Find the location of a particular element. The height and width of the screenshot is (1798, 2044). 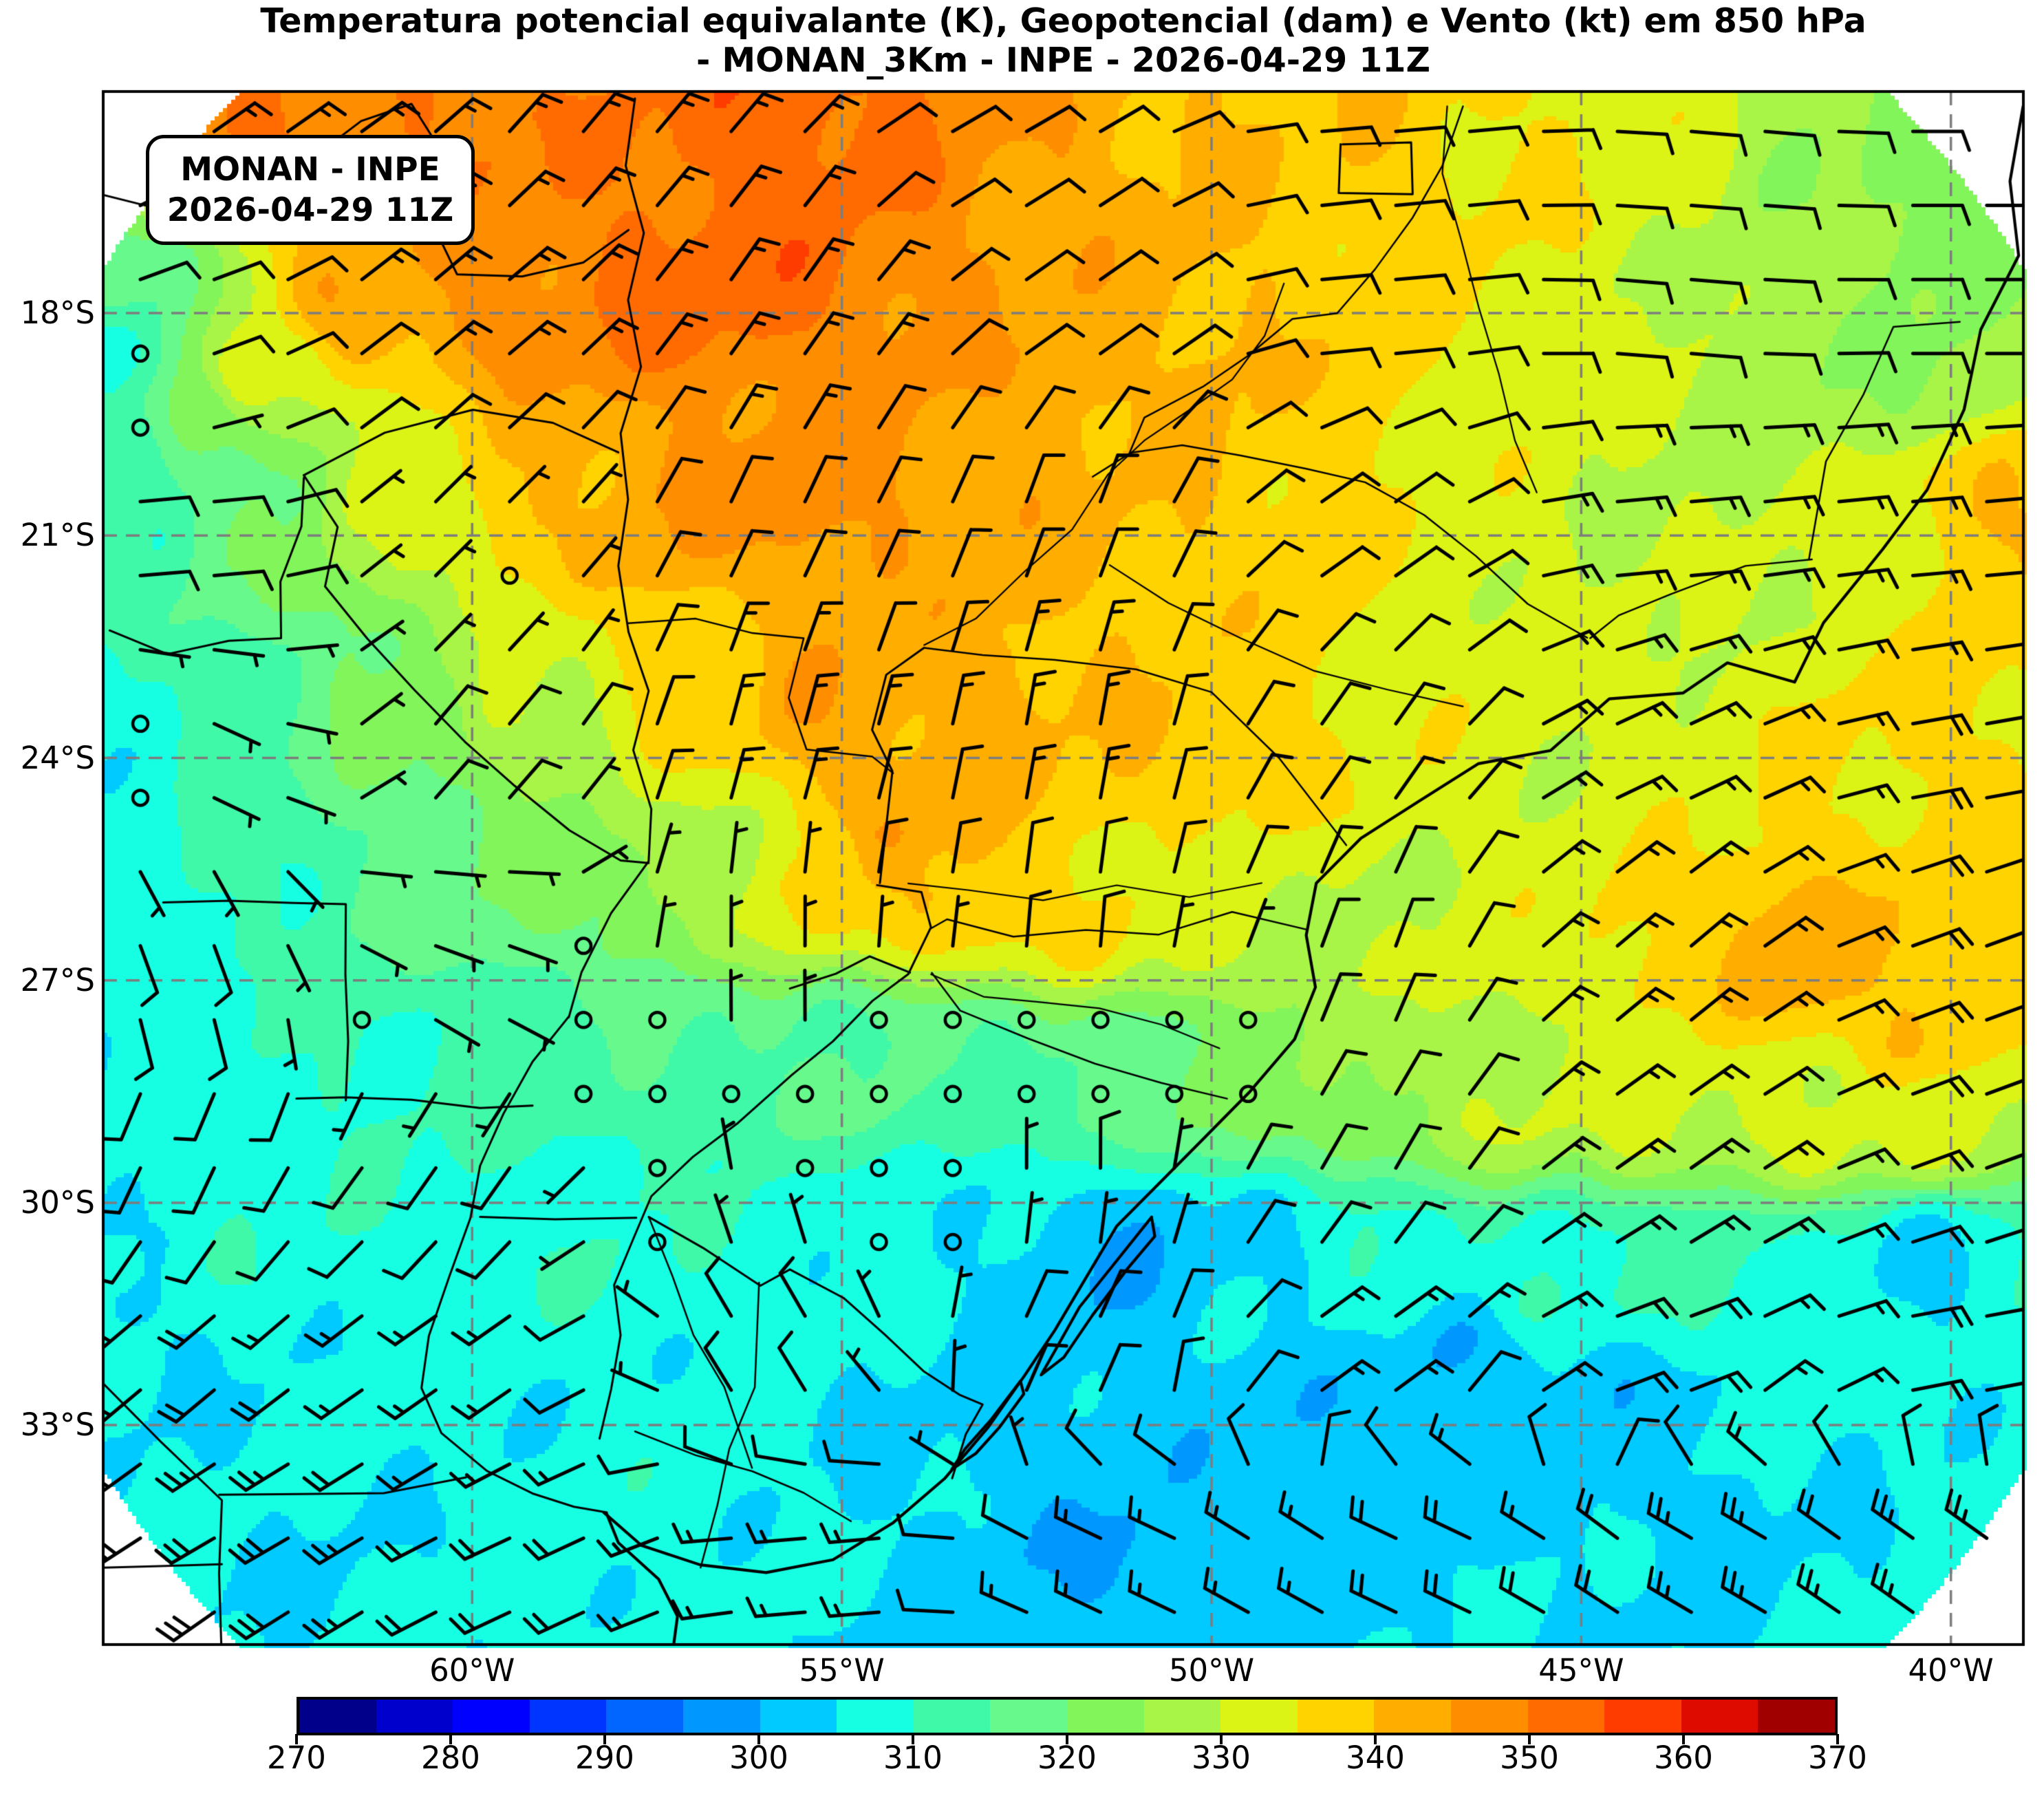

x-tick-label: 40°W is located at coordinates (1951, 1671).